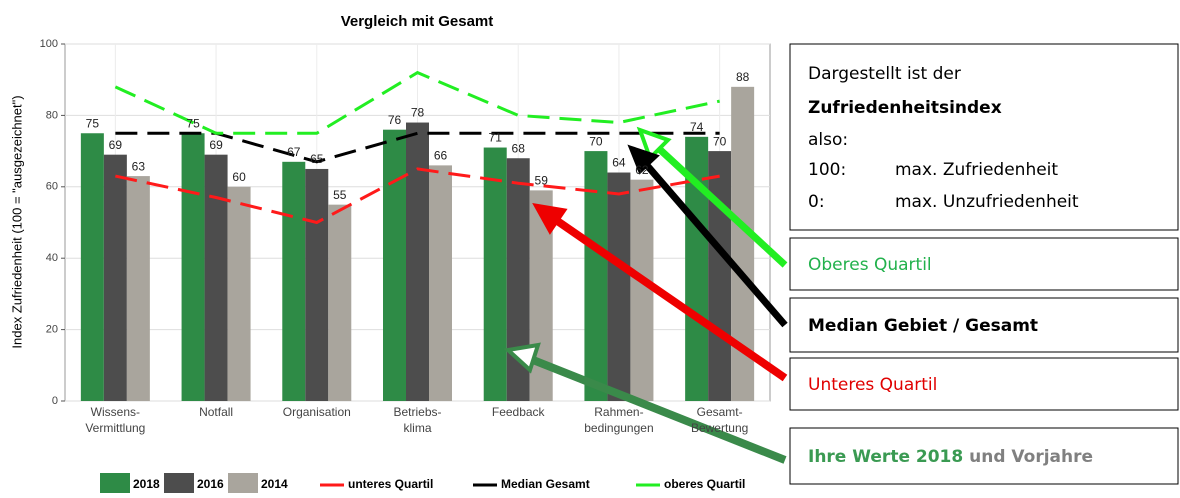  I want to click on arrow-upper, so click(712, 197).